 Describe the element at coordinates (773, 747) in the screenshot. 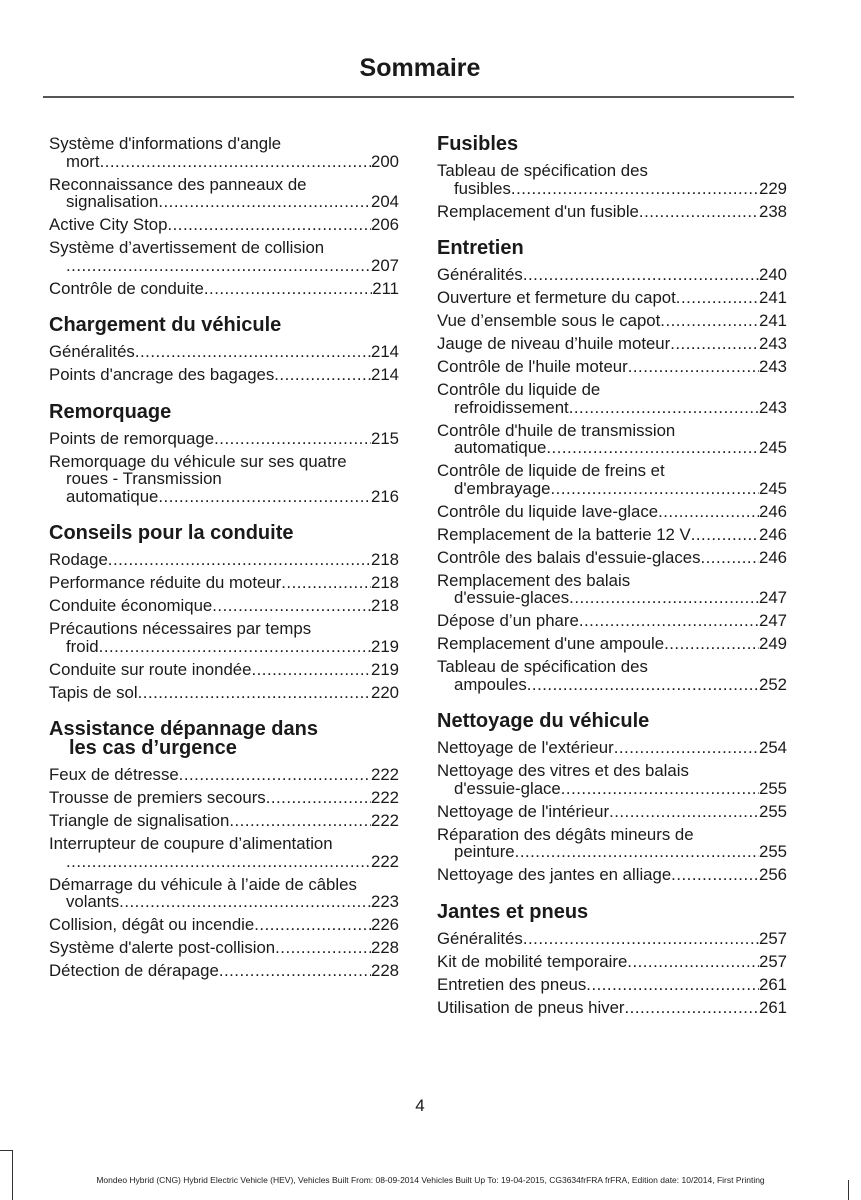

I see `toc-page-number: 254` at that location.